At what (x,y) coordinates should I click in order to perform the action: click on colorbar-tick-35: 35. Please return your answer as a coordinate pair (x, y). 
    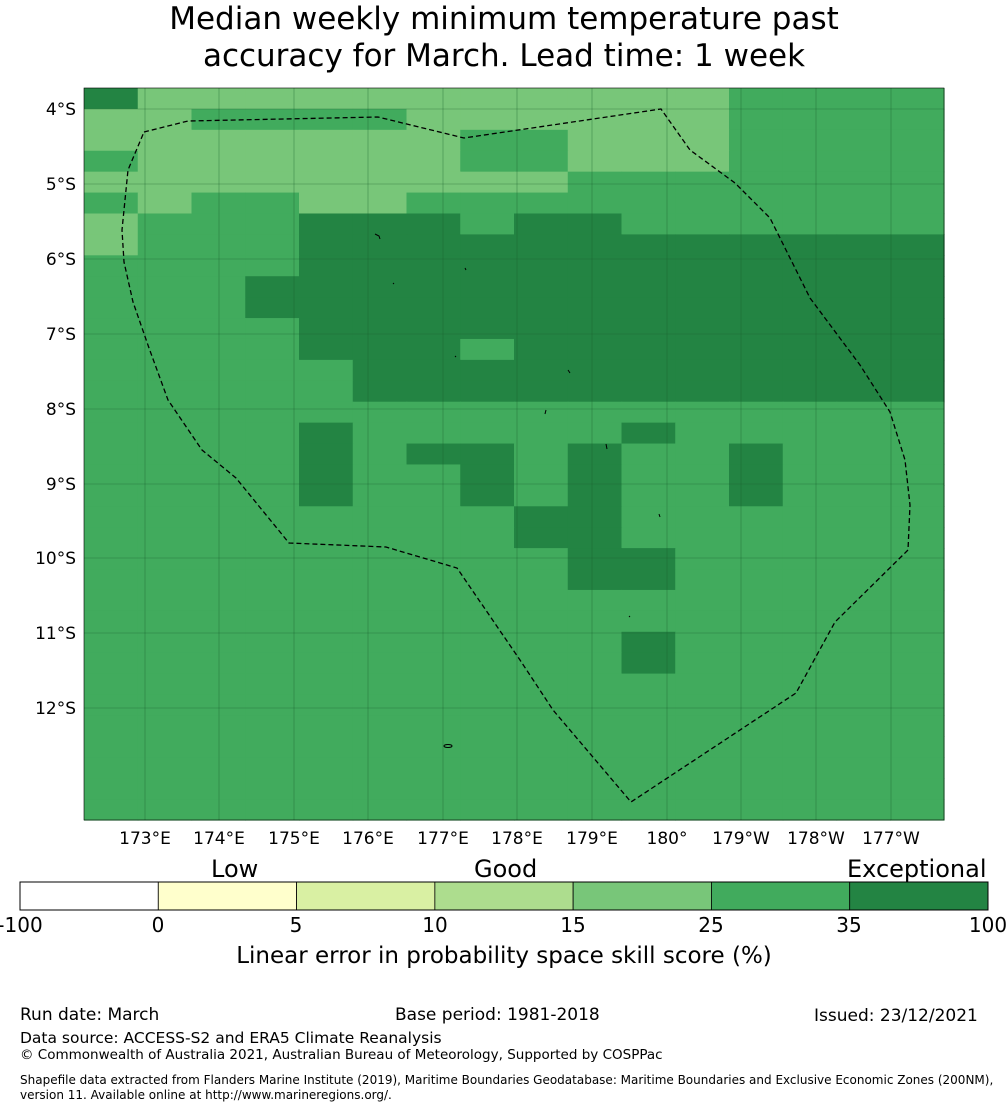
    Looking at the image, I should click on (849, 925).